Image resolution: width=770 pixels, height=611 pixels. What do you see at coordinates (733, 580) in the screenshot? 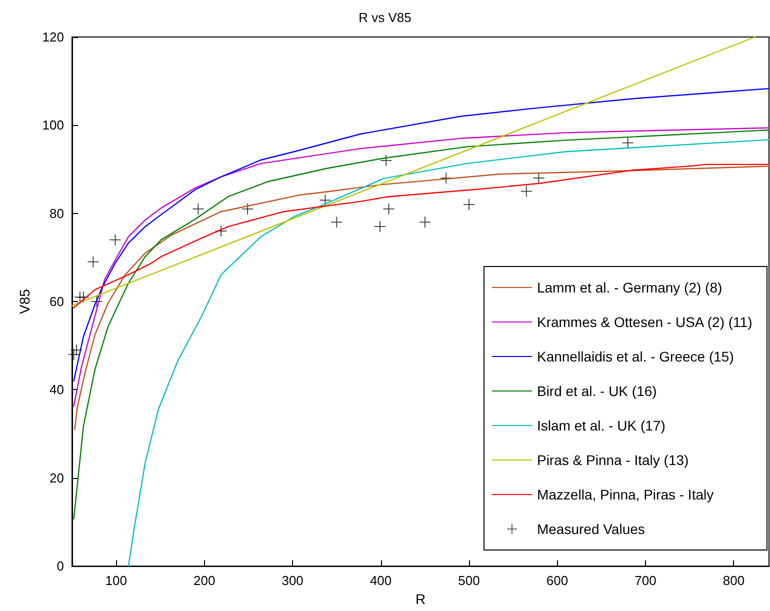
I see `x-tick-label: 800` at bounding box center [733, 580].